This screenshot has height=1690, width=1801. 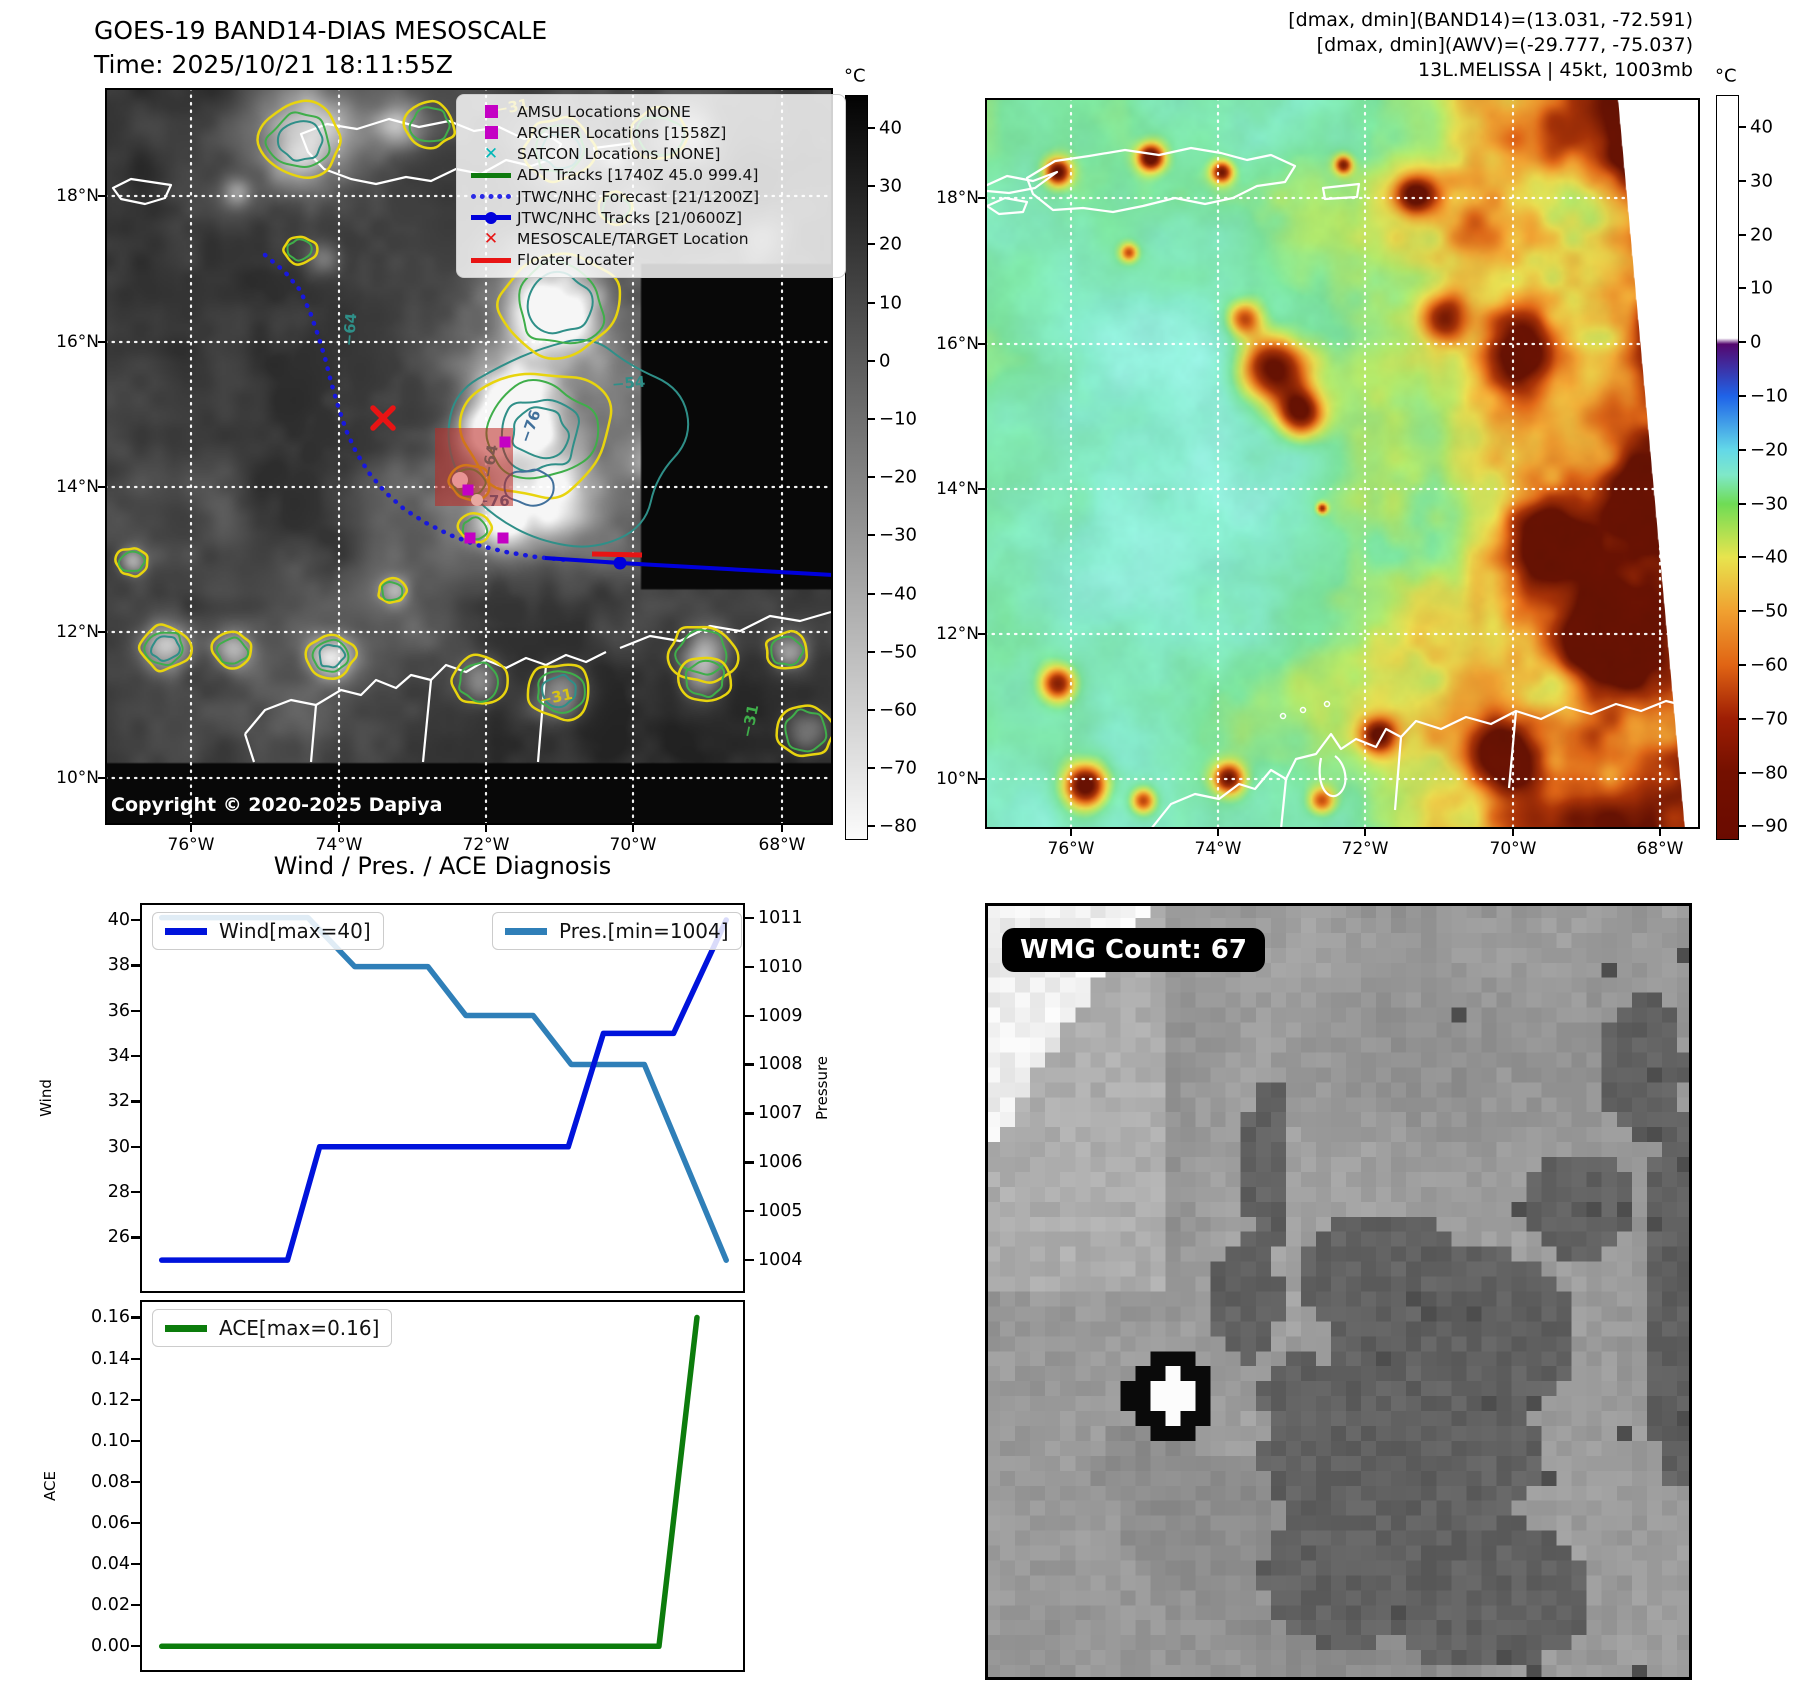 I want to click on legend-item-label: ARCHER Locations [1558Z], so click(x=622, y=132).